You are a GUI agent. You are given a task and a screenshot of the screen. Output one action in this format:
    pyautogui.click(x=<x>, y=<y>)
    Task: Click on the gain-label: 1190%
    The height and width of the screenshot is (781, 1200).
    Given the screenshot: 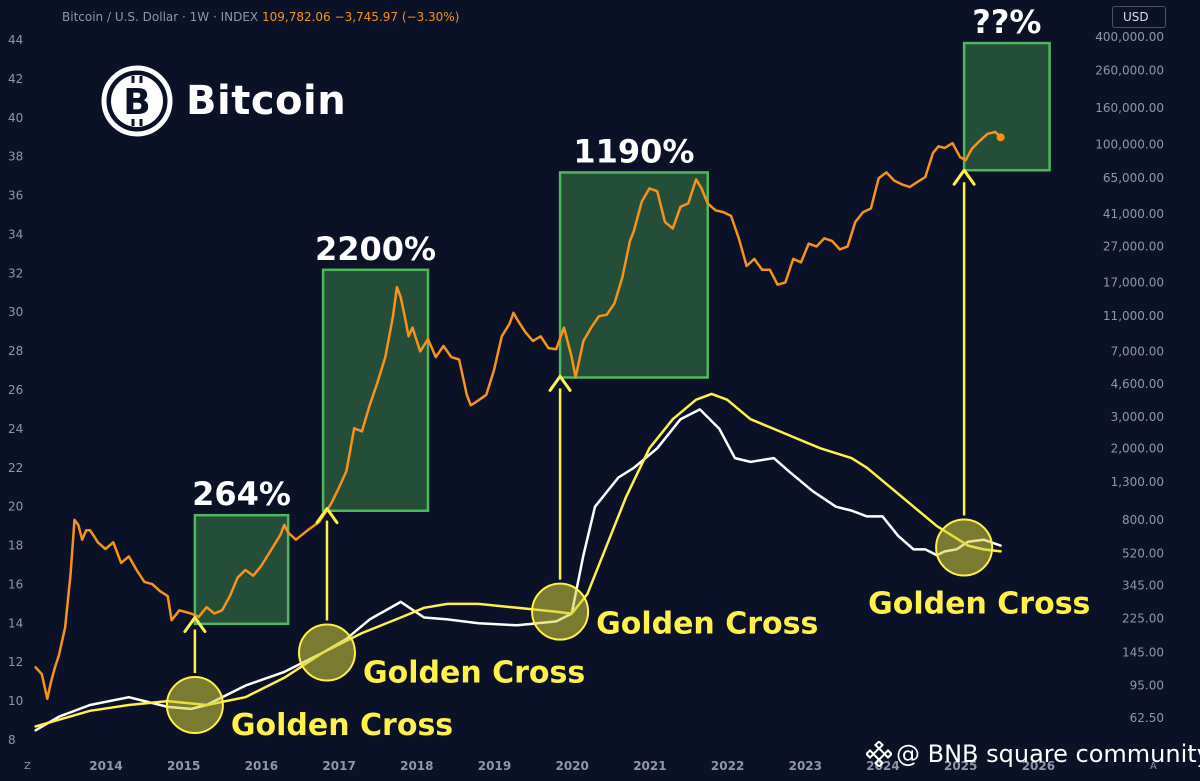 What is the action you would take?
    pyautogui.click(x=633, y=151)
    